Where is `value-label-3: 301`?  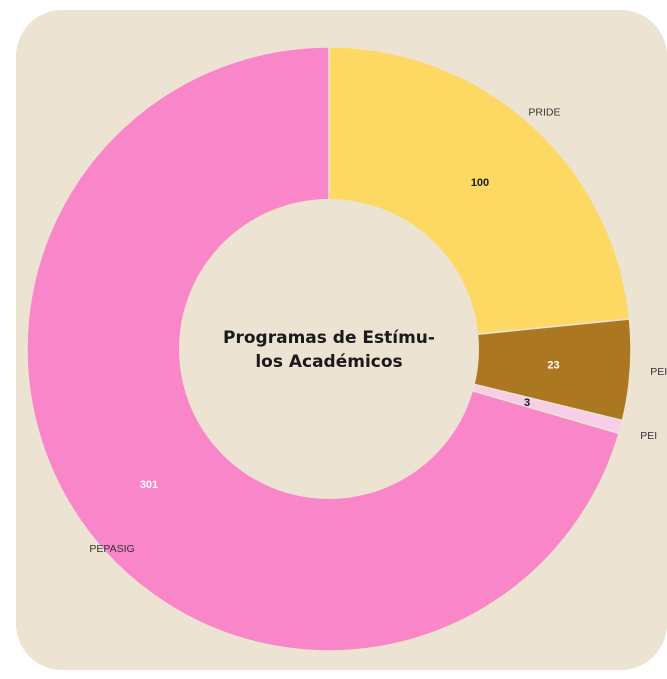
value-label-3: 301 is located at coordinates (149, 485).